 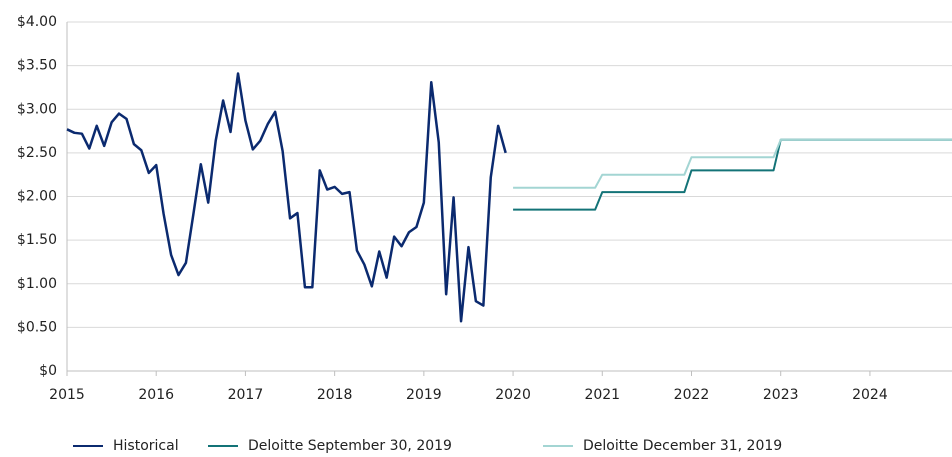 I want to click on y-tick-label: $3.00, so click(x=37, y=109).